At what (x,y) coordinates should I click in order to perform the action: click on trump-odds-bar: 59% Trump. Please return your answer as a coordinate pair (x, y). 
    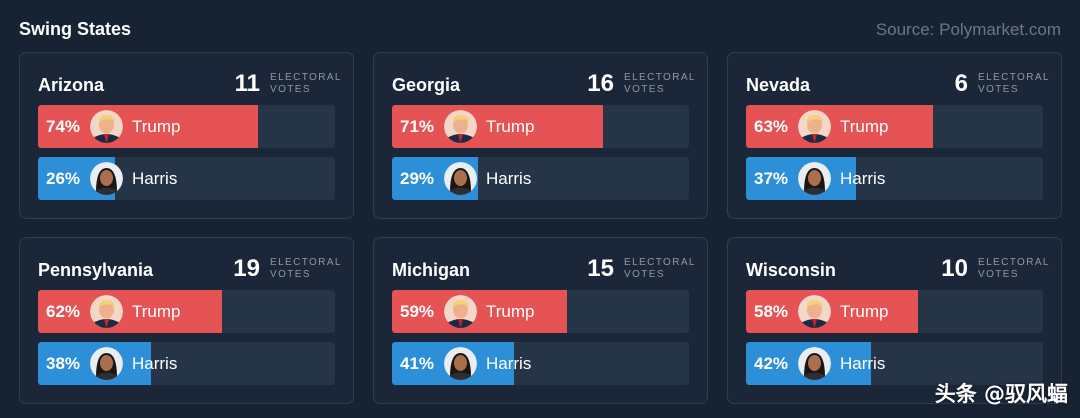
    Looking at the image, I should click on (540, 311).